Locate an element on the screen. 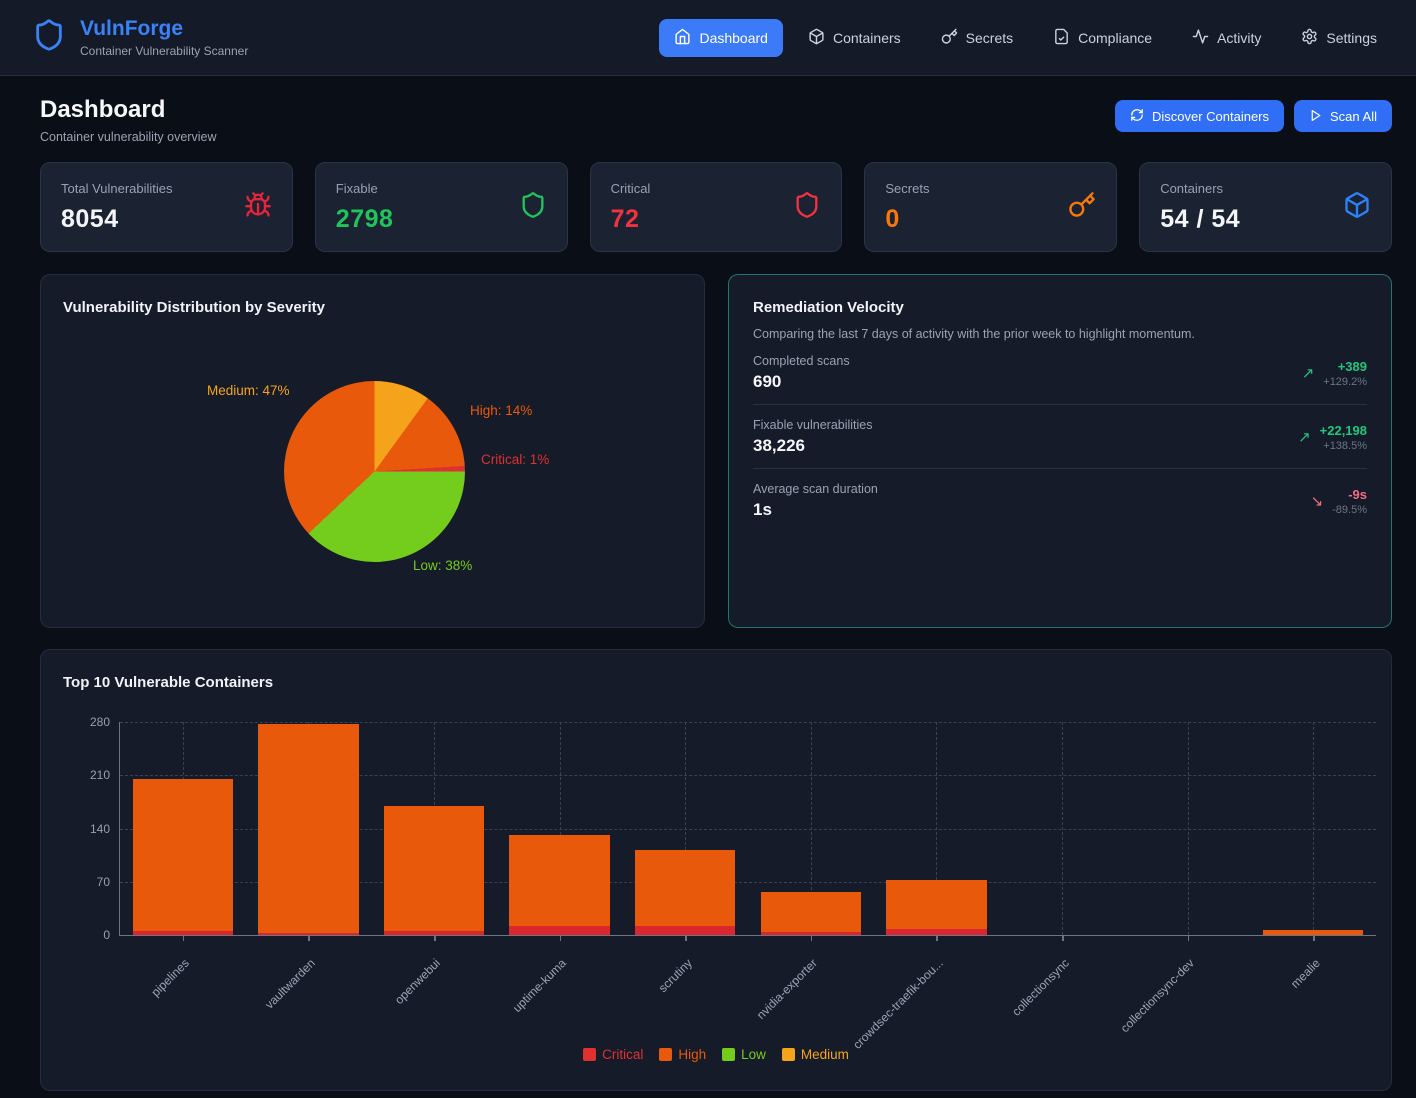  bar-openwebui is located at coordinates (434, 870).